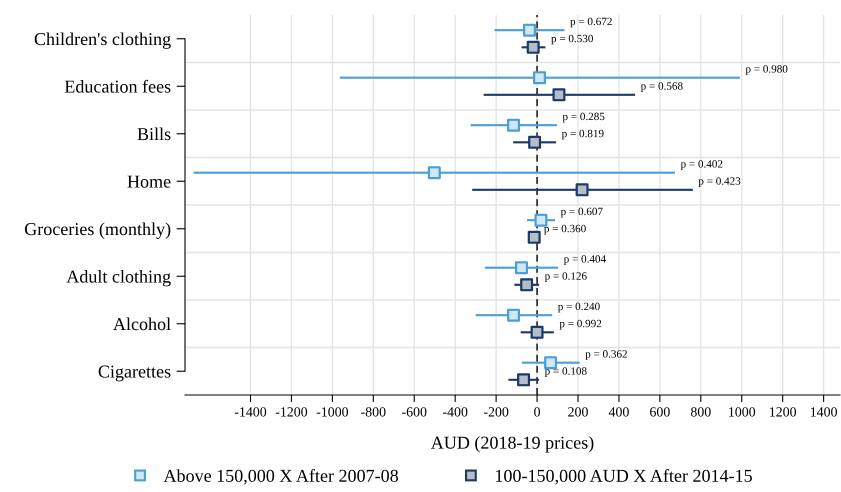  Describe the element at coordinates (565, 277) in the screenshot. I see `annotation: p = 0.126` at that location.